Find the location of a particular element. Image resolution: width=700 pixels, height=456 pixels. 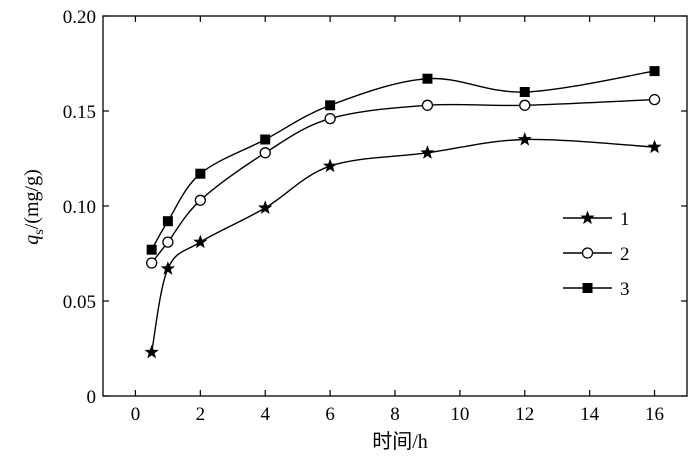

y-tick-label: 0.05 is located at coordinates (79, 302).